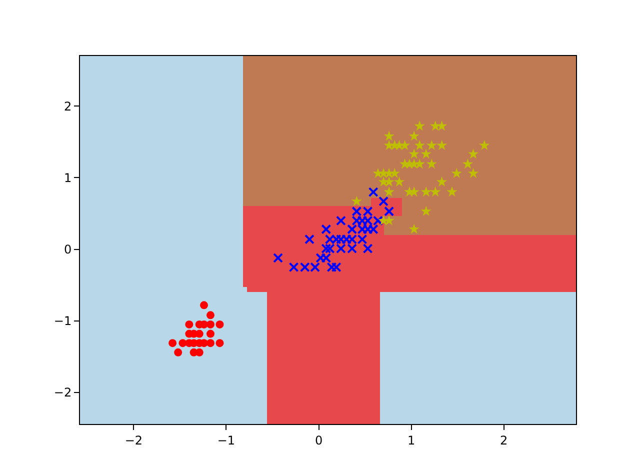 The image size is (640, 476). Describe the element at coordinates (318, 440) in the screenshot. I see `x-tick-label: 0` at that location.